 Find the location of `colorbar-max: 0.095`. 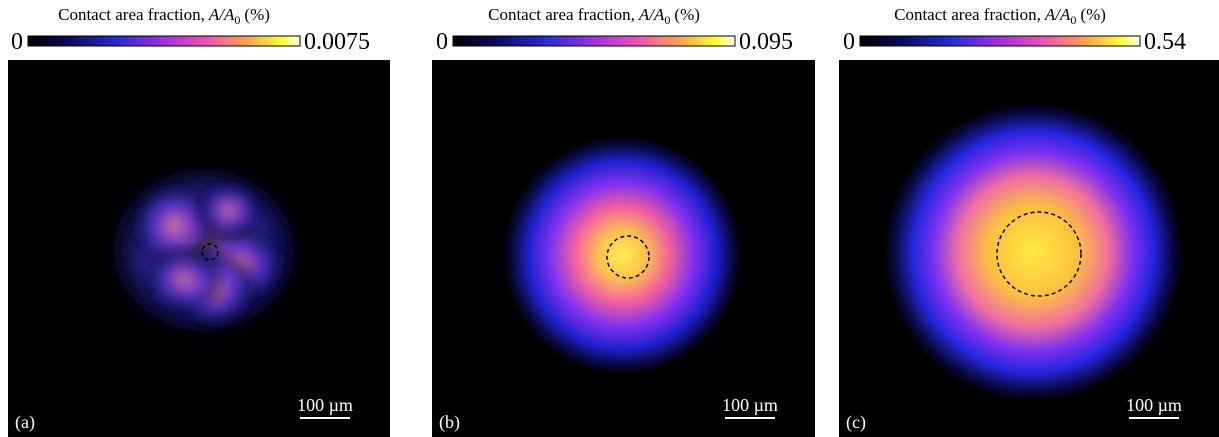

colorbar-max: 0.095 is located at coordinates (766, 42).